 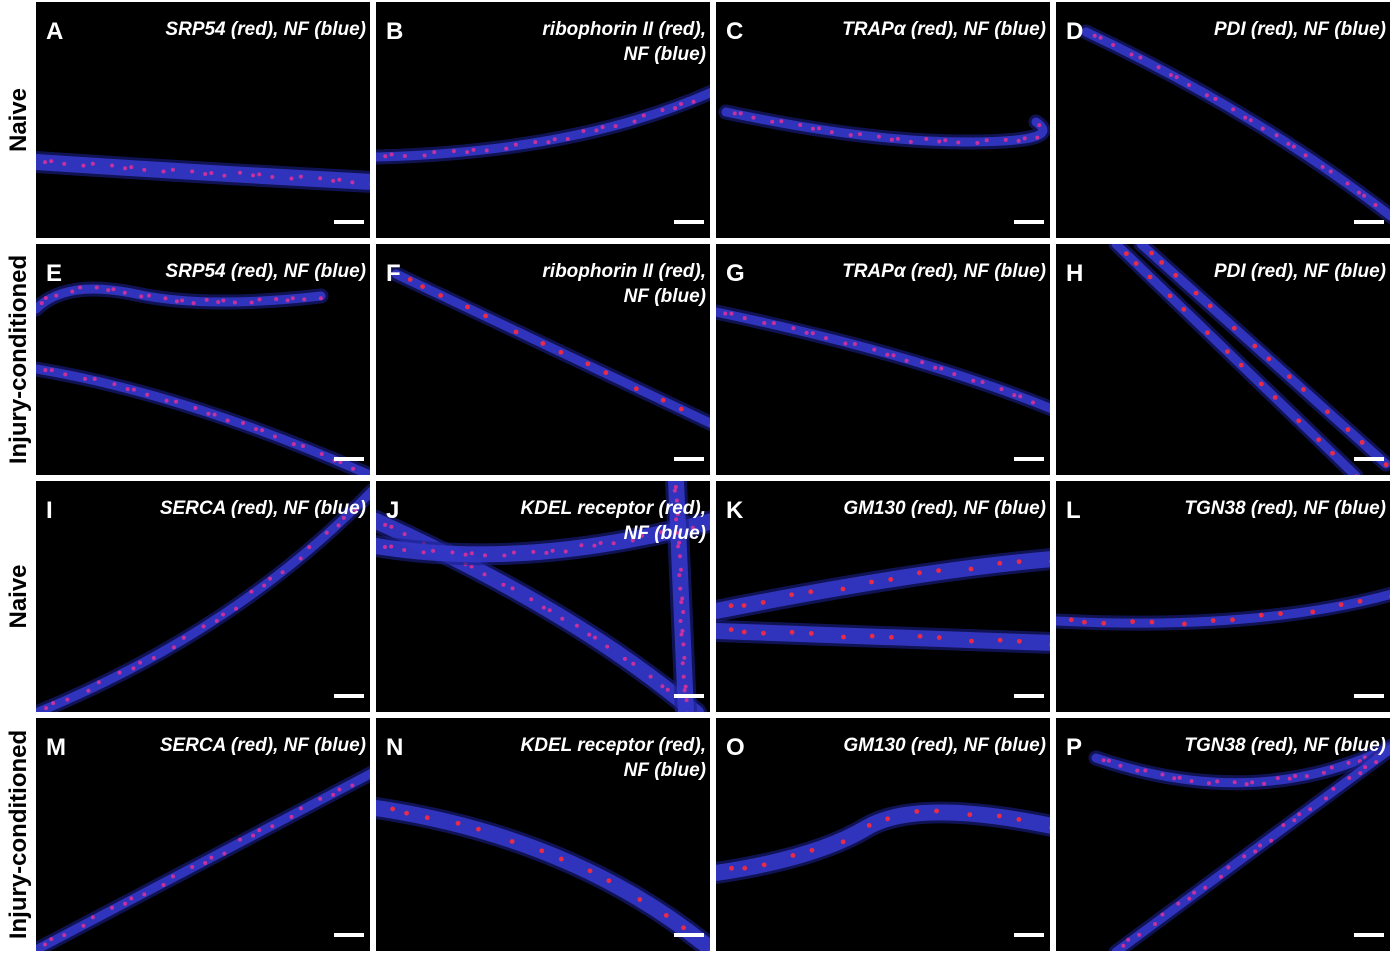 I want to click on micrograph-panel: P TGN38 (red), NF (blue), so click(x=1223, y=834).